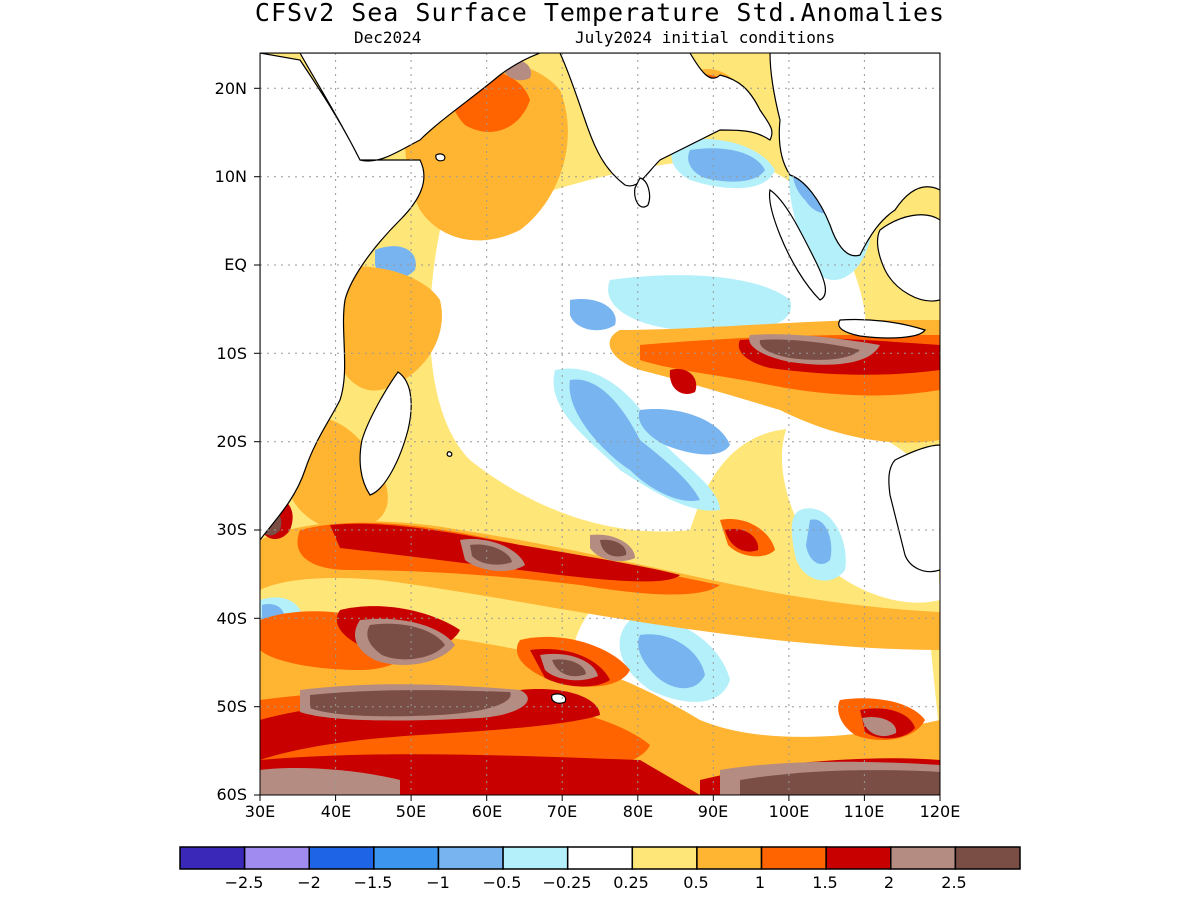  Describe the element at coordinates (438, 882) in the screenshot. I see `colorbar-label: −1` at that location.